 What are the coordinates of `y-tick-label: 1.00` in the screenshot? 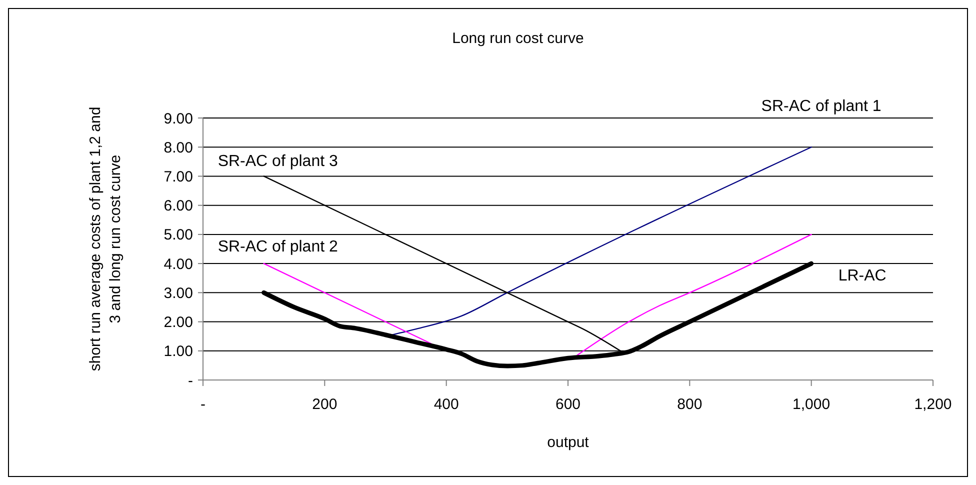 It's located at (178, 351).